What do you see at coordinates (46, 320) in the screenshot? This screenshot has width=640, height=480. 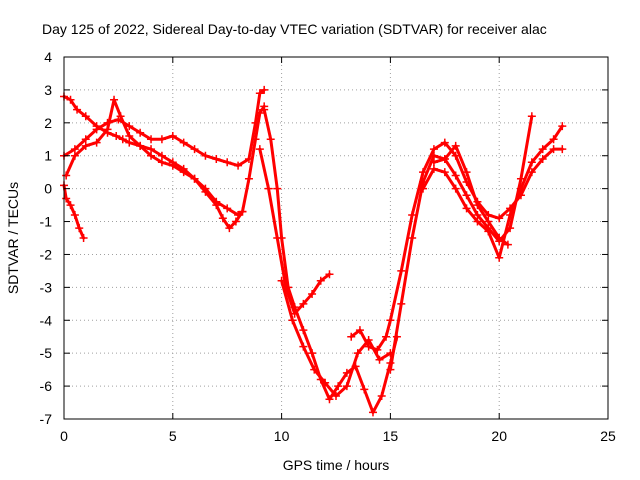 I see `y-tick-label: -4` at bounding box center [46, 320].